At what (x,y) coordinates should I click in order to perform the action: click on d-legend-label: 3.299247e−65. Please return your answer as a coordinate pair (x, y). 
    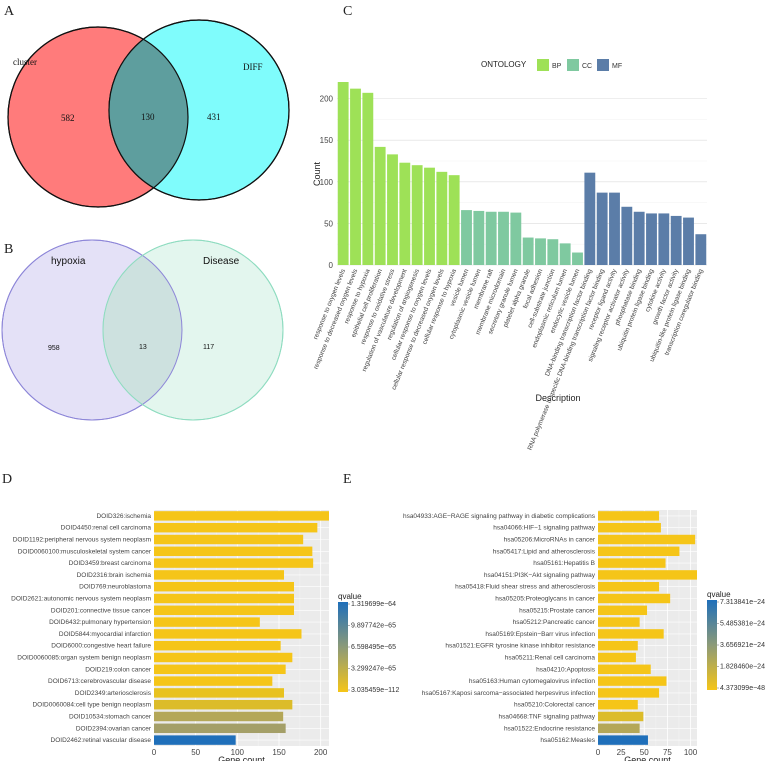
    Looking at the image, I should click on (373, 669).